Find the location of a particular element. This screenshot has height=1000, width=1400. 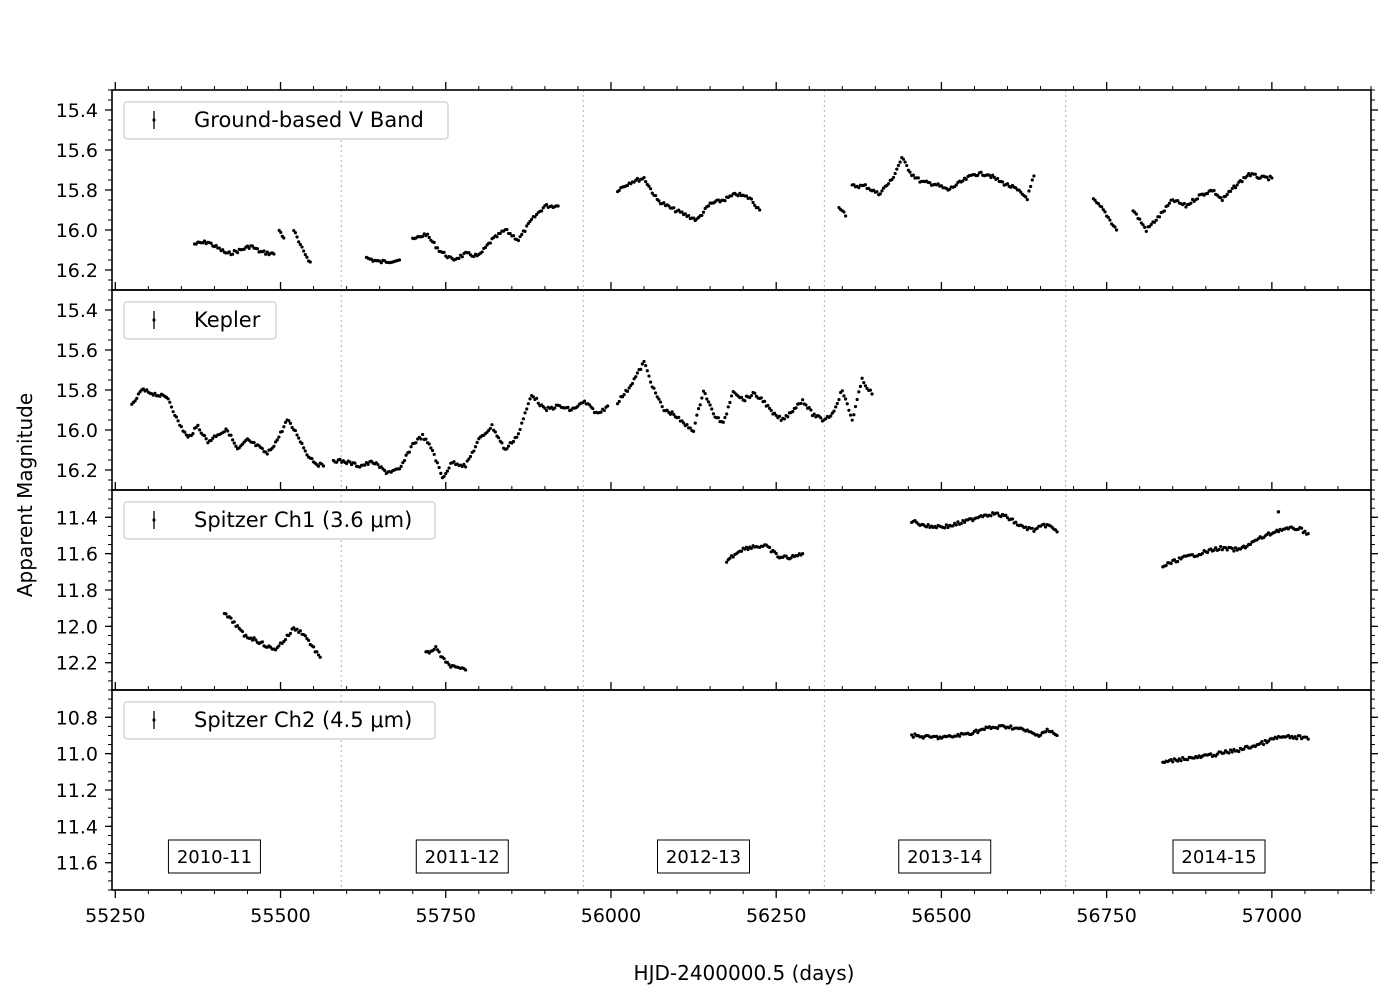

y-tick-label: 15.8 is located at coordinates (77, 391).